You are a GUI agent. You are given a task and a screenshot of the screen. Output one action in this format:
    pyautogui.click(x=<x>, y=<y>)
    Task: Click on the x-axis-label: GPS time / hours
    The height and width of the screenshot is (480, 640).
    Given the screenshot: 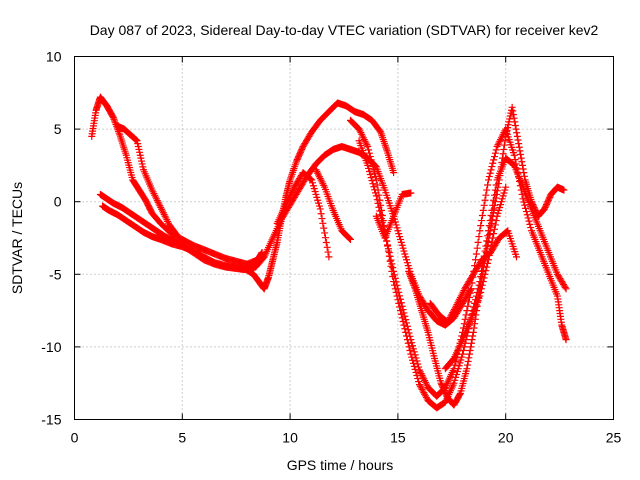 What is the action you would take?
    pyautogui.click(x=340, y=465)
    